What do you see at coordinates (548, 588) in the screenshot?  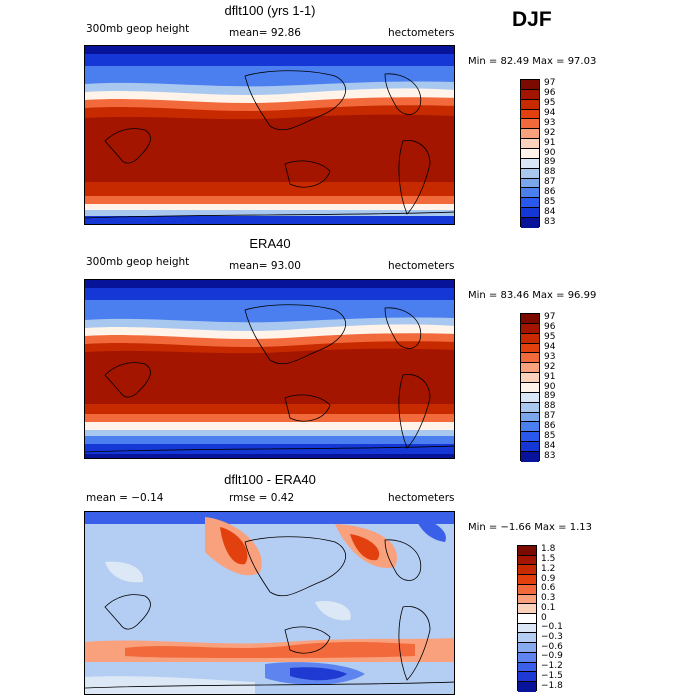 I see `colorbar-label: 0.6` at bounding box center [548, 588].